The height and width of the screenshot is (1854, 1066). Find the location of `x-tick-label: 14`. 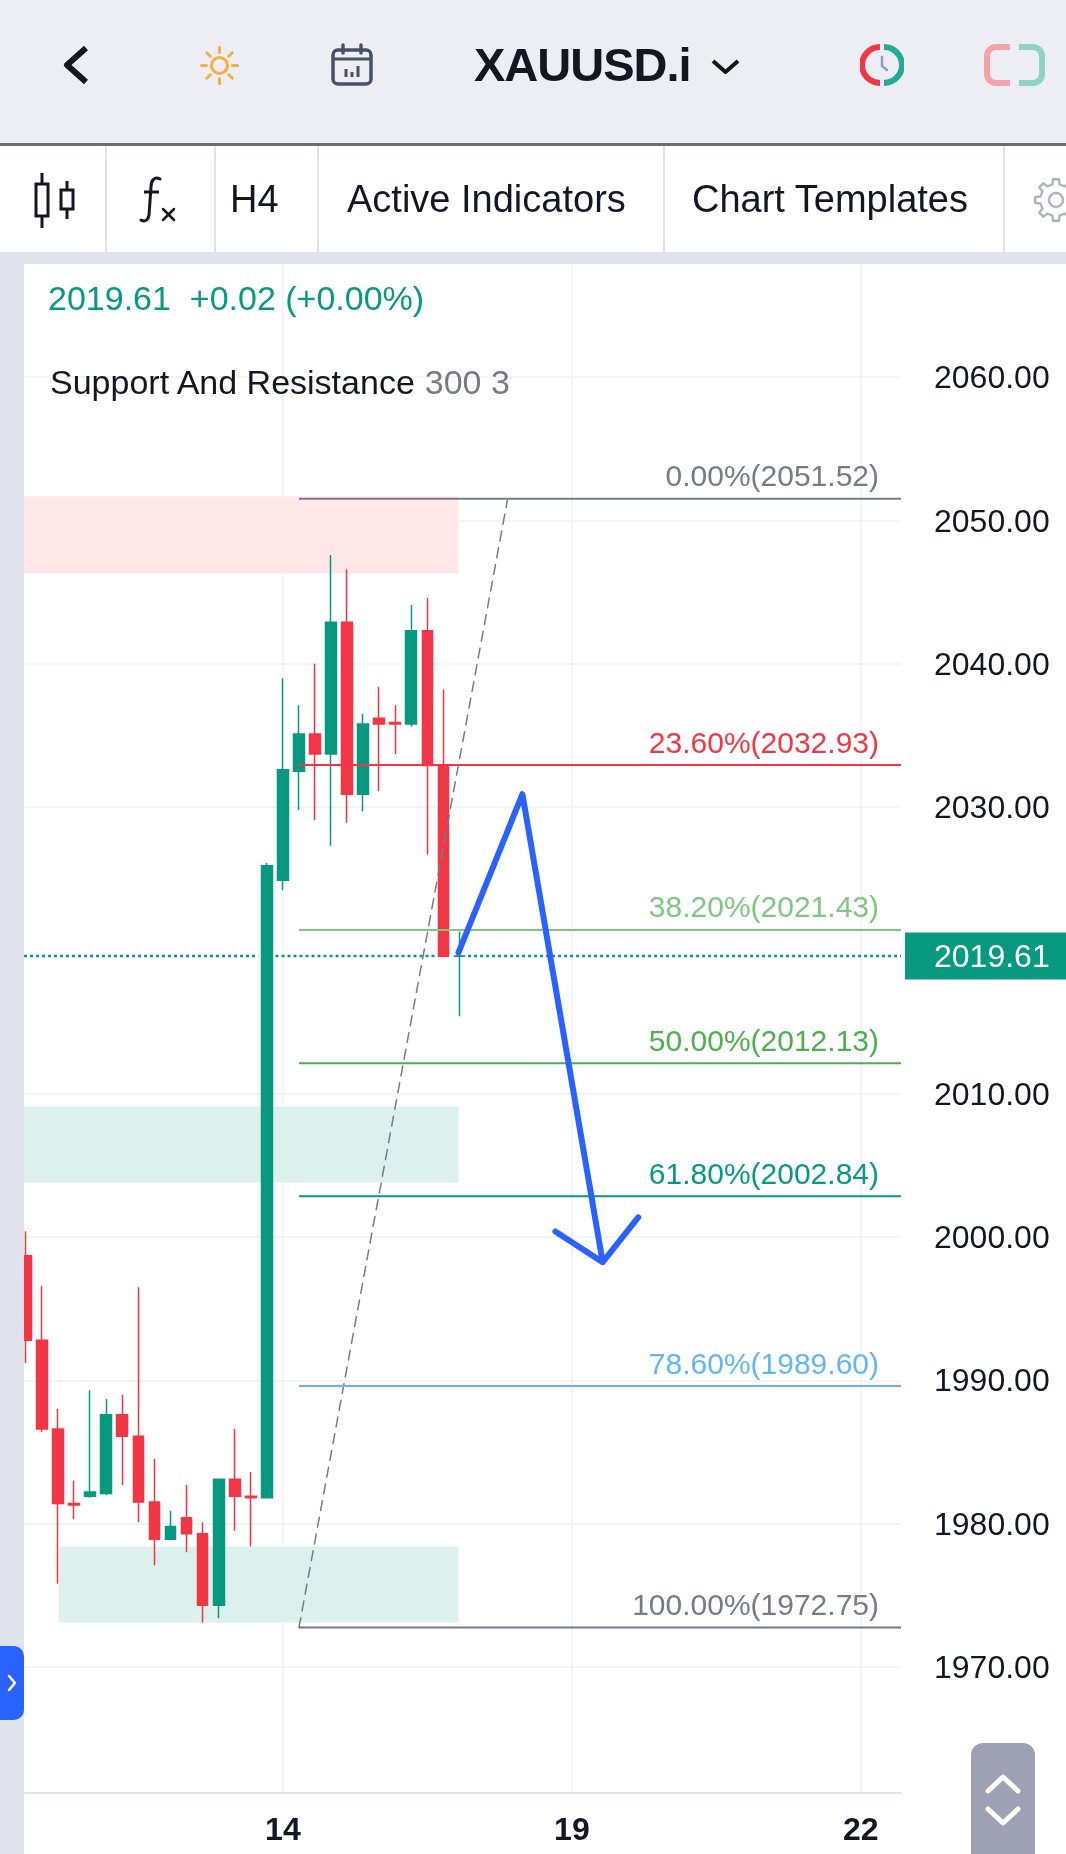

x-tick-label: 14 is located at coordinates (283, 1829).